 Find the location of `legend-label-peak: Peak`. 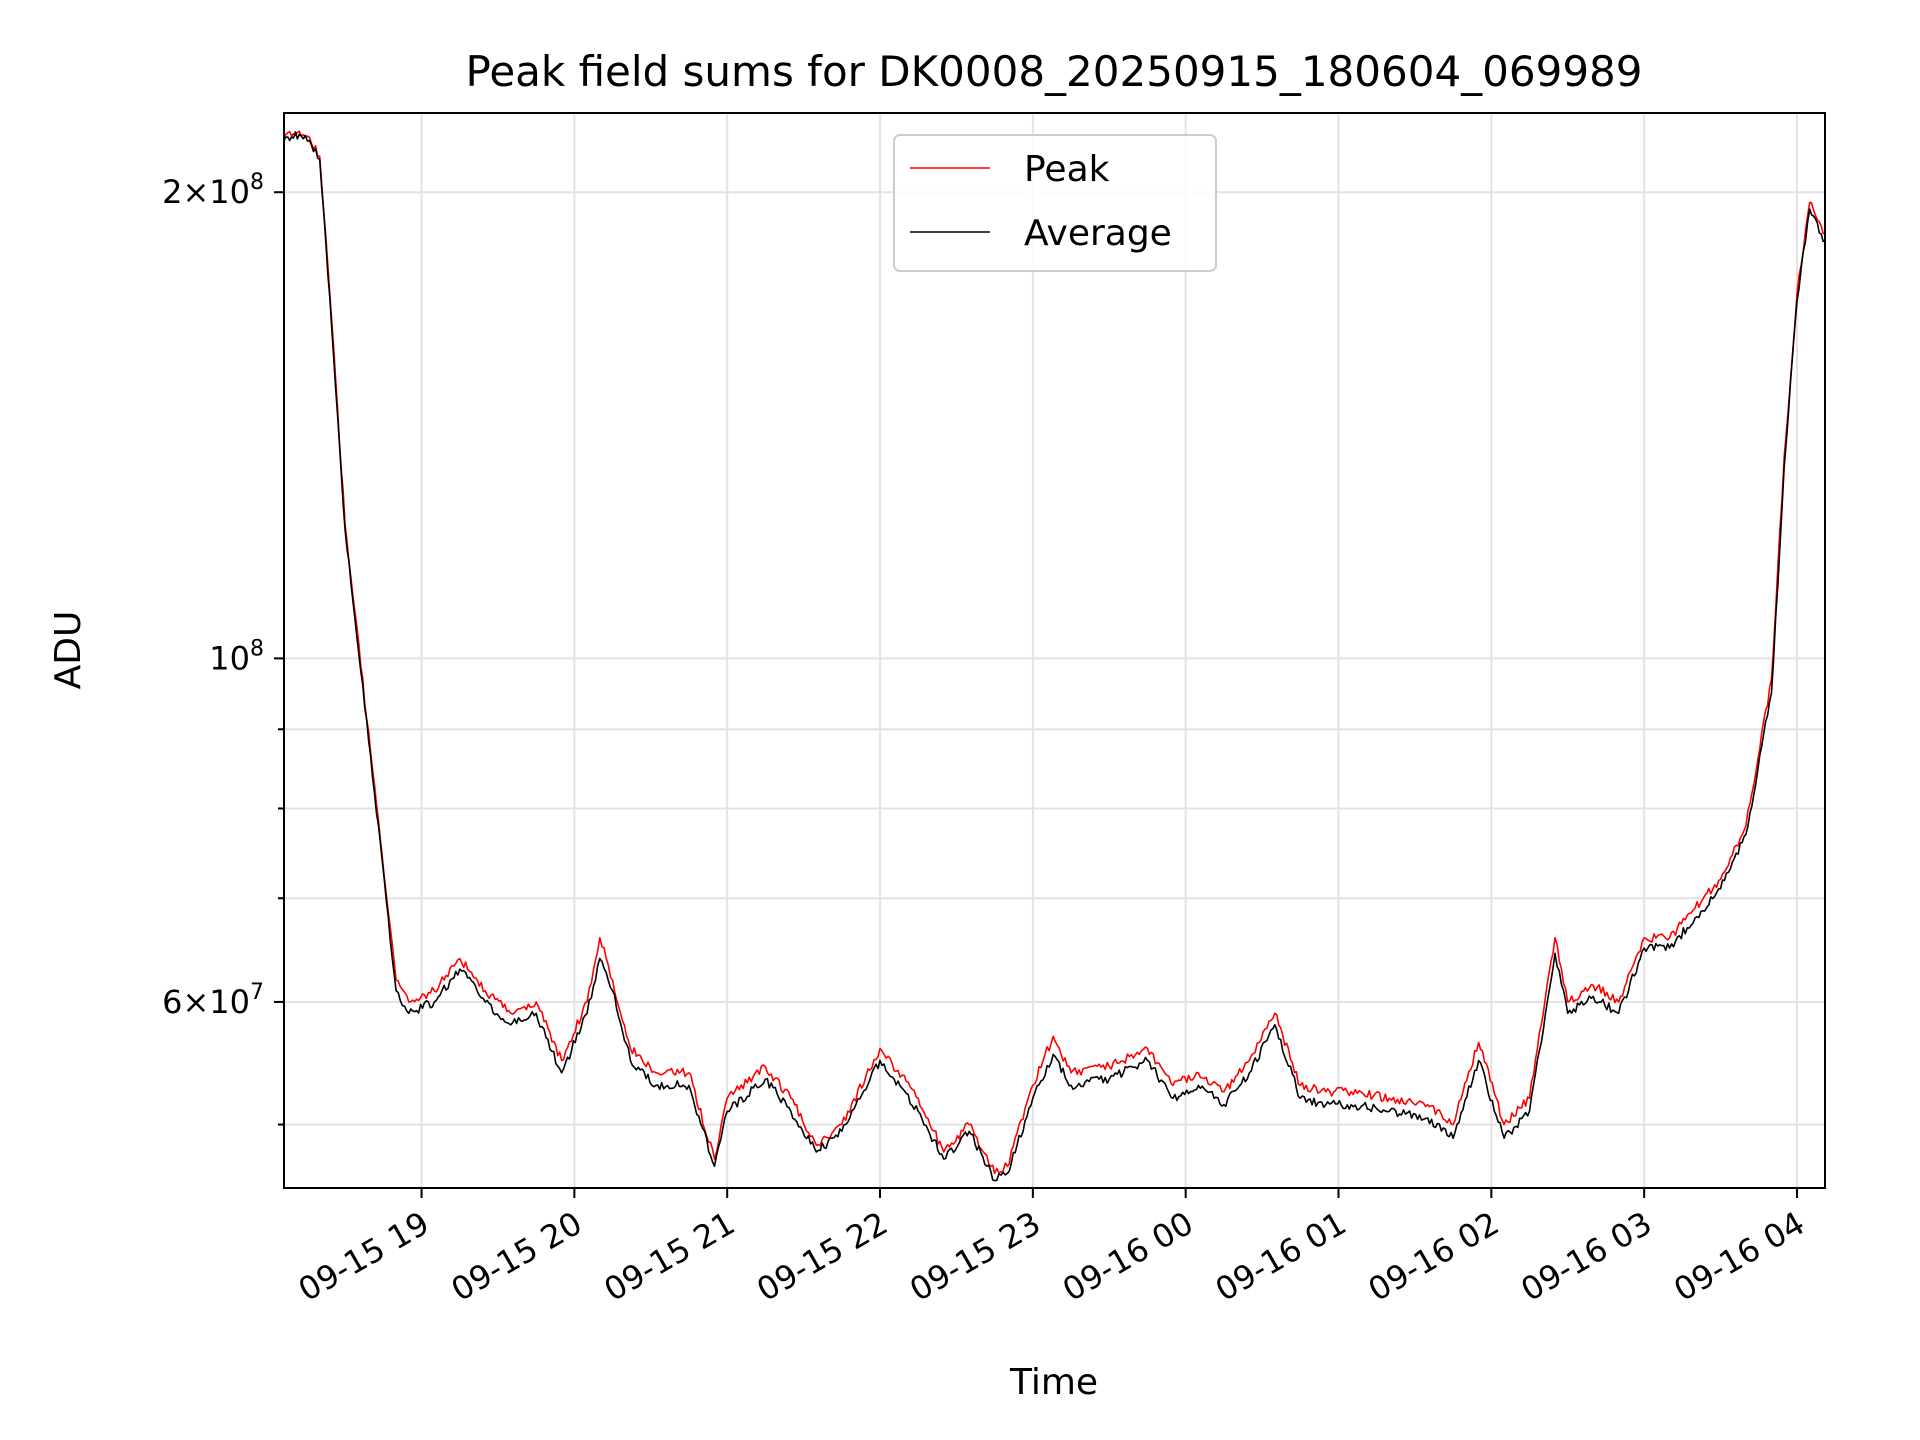

legend-label-peak: Peak is located at coordinates (1067, 169).